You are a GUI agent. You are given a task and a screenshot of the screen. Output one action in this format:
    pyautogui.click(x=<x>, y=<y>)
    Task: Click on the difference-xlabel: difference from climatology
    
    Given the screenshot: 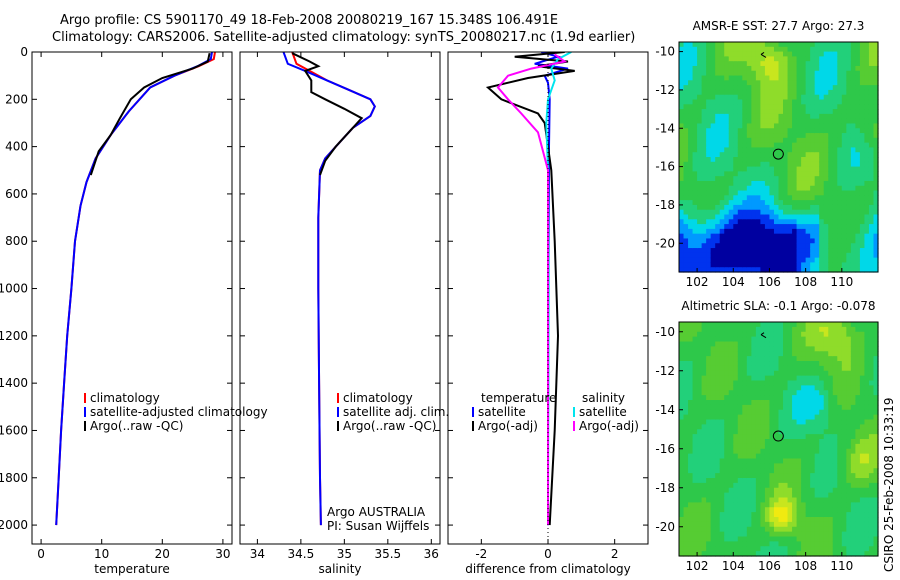 What is the action you would take?
    pyautogui.click(x=548, y=569)
    